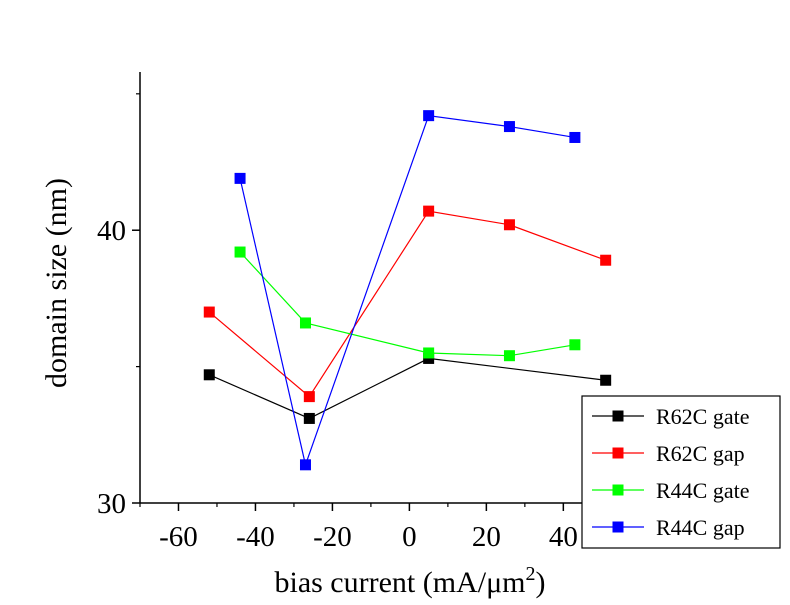 The width and height of the screenshot is (790, 605). What do you see at coordinates (409, 537) in the screenshot?
I see `x-tick-label: 0` at bounding box center [409, 537].